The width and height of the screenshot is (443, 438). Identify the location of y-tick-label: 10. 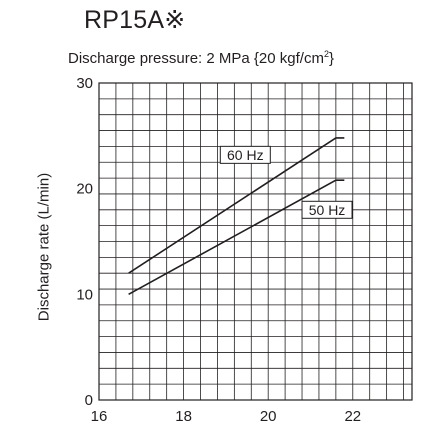
(84, 294).